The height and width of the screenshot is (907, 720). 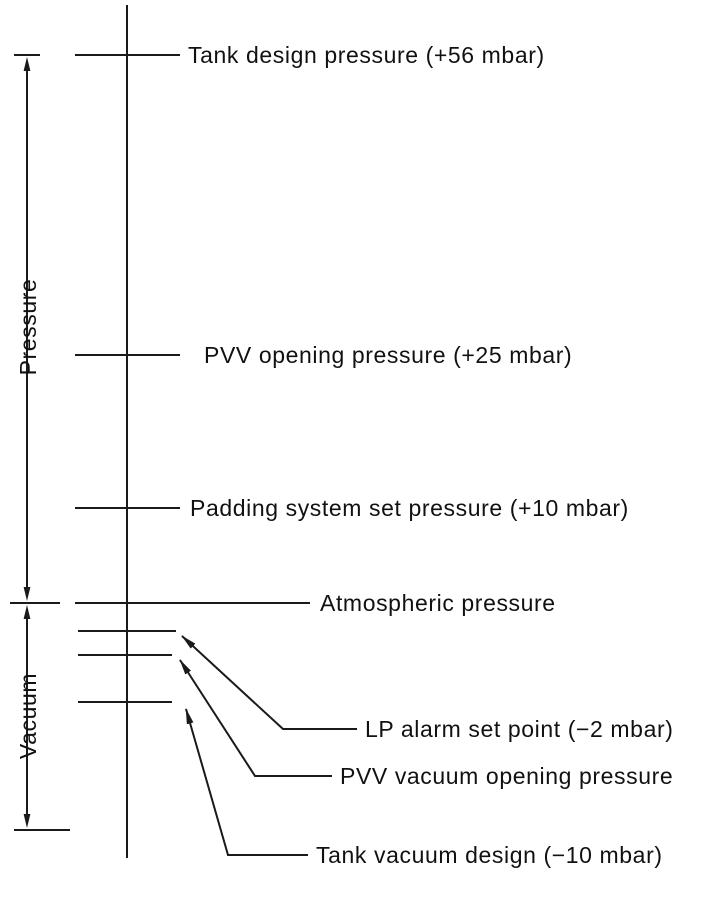 What do you see at coordinates (28, 716) in the screenshot?
I see `label-vacuum-range: Vacuum` at bounding box center [28, 716].